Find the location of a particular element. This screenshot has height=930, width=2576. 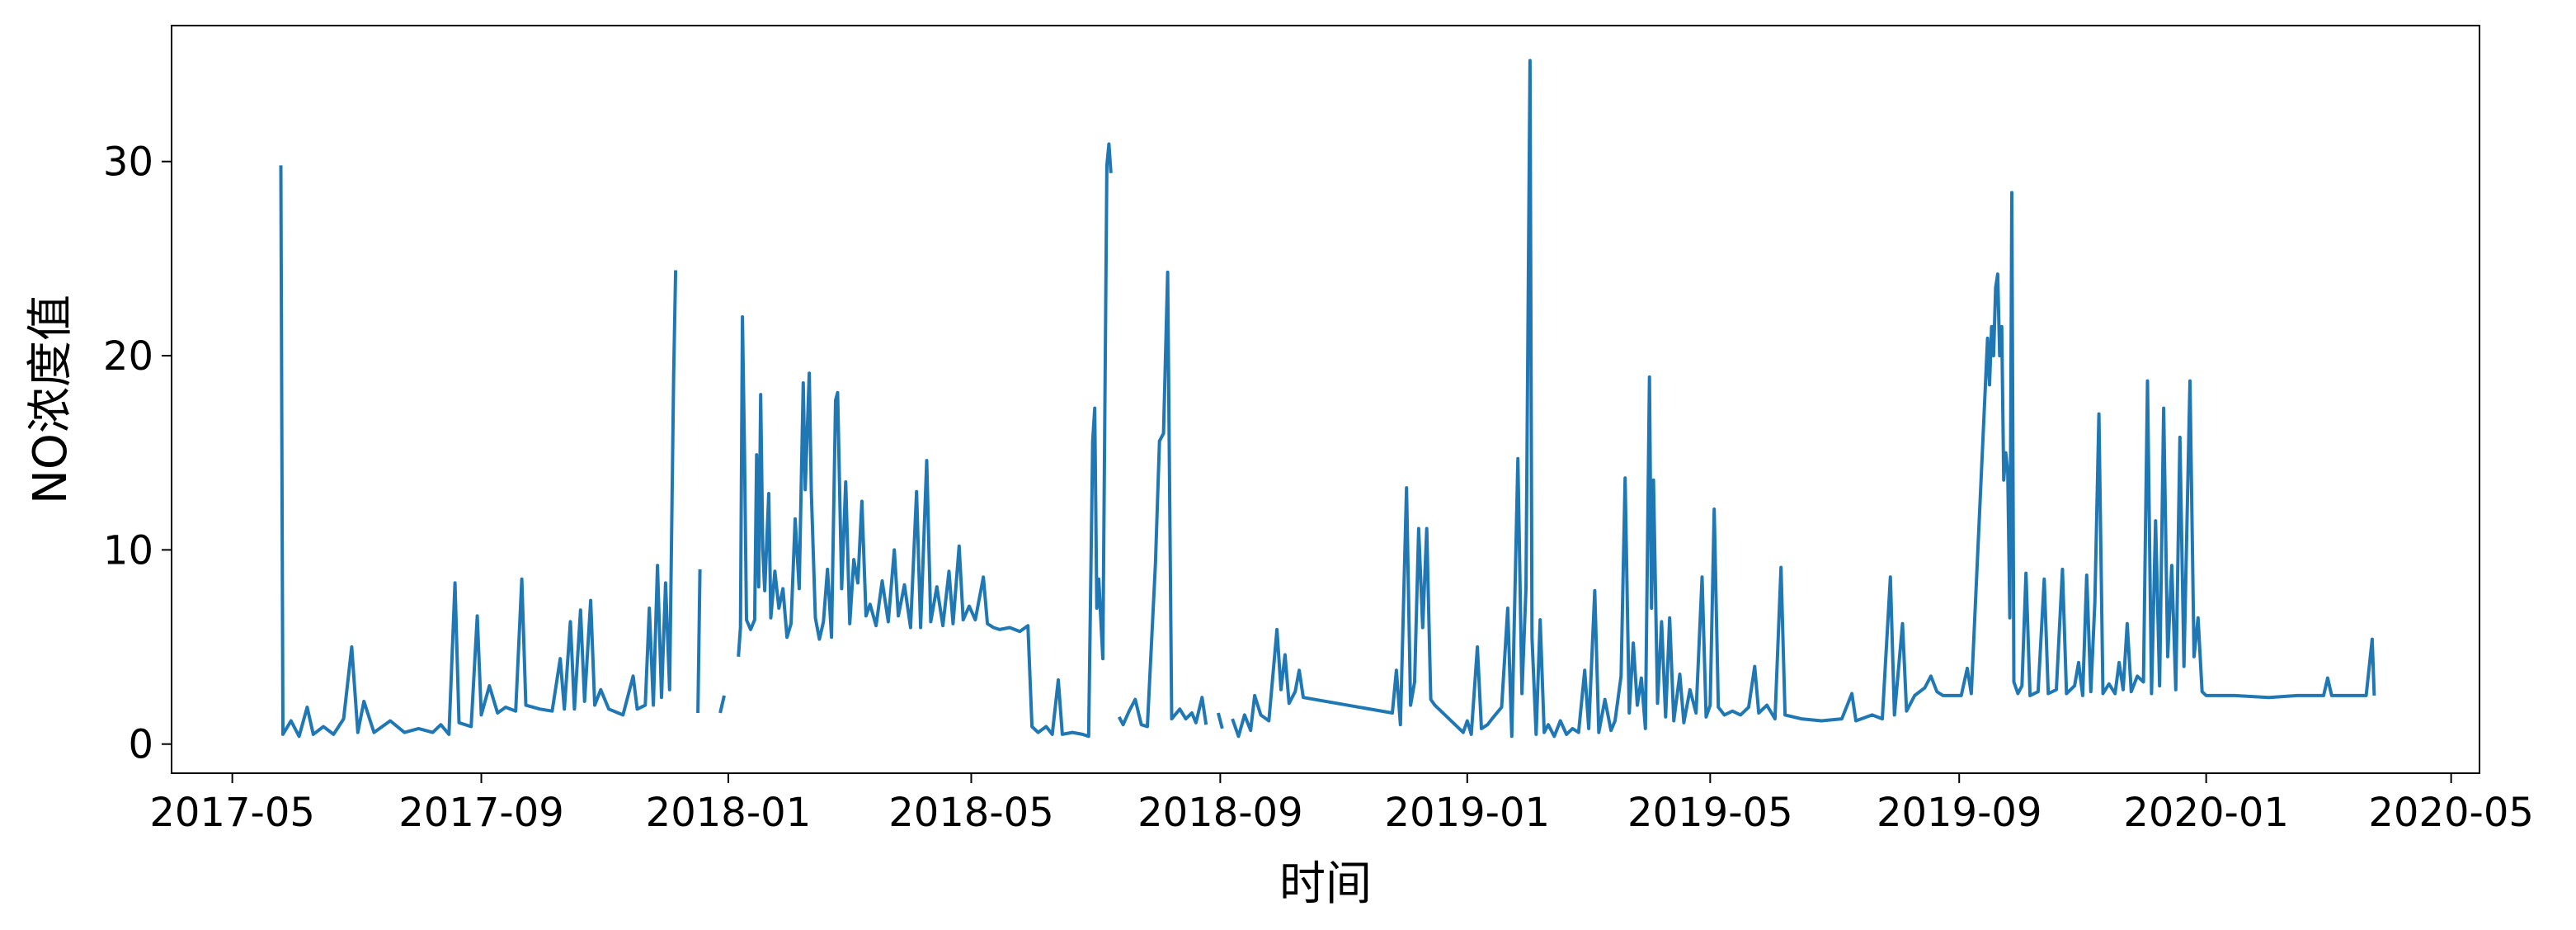

x-tick-label: 2019-05 is located at coordinates (1710, 813).